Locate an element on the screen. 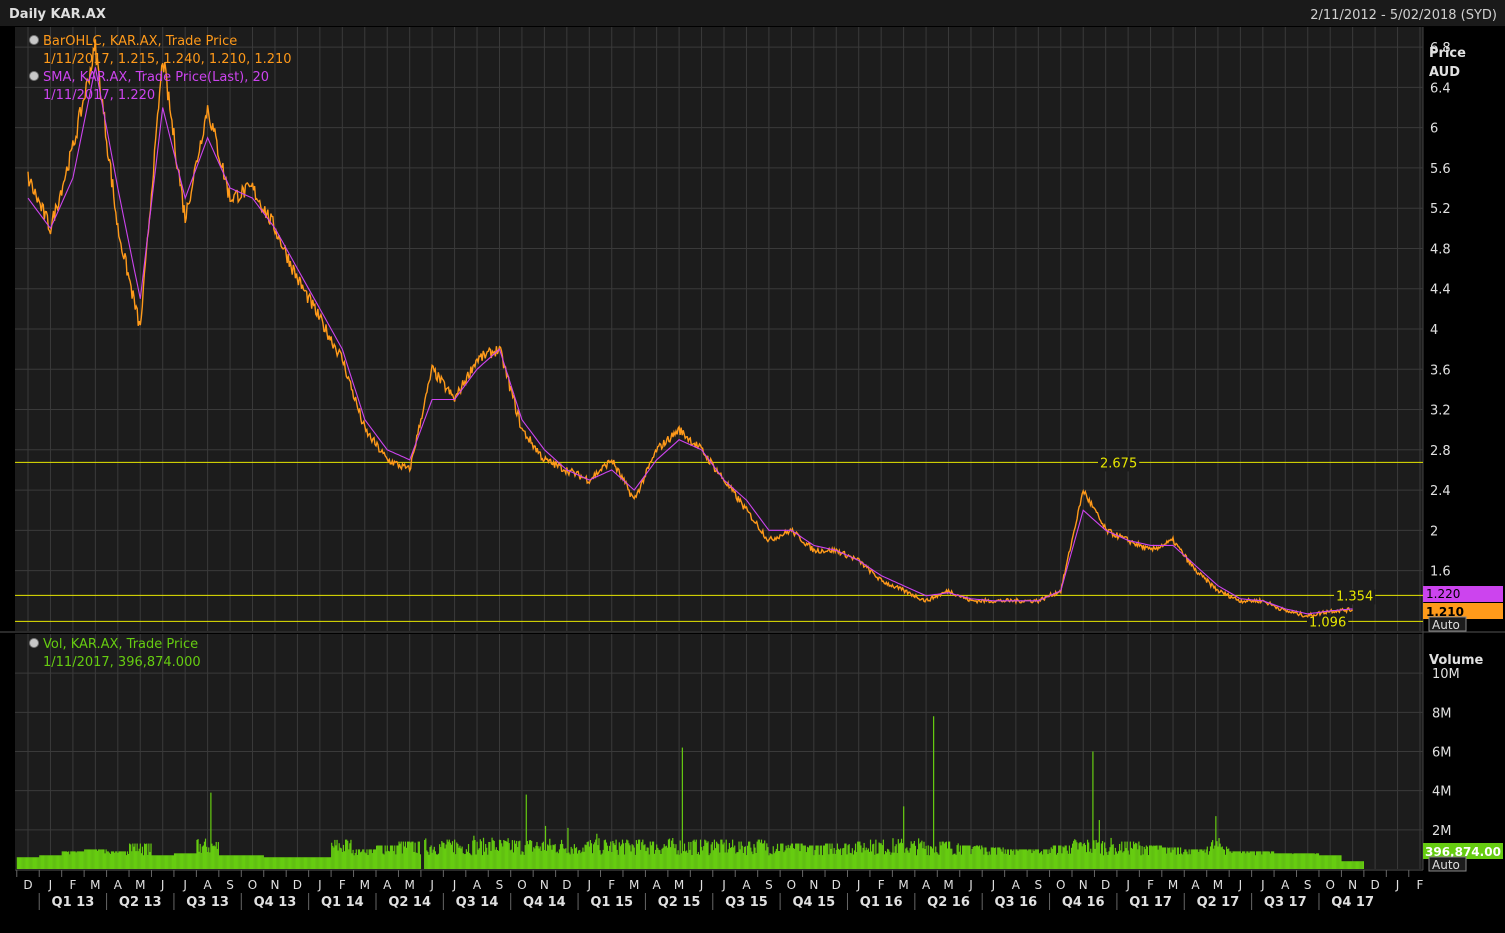 The image size is (1505, 933). volume-axis-ticks: 10M 8M 6M 4M 2M is located at coordinates (1446, 753).